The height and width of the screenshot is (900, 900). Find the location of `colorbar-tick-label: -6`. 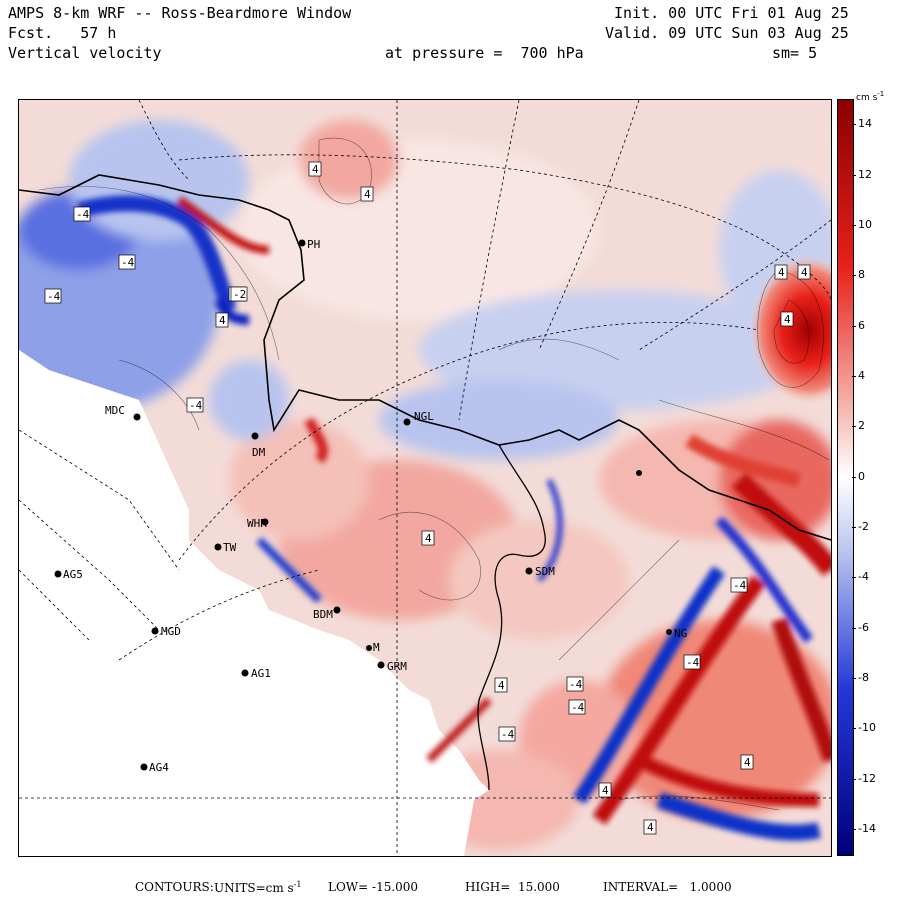

colorbar-tick-label: -6 is located at coordinates (863, 627).